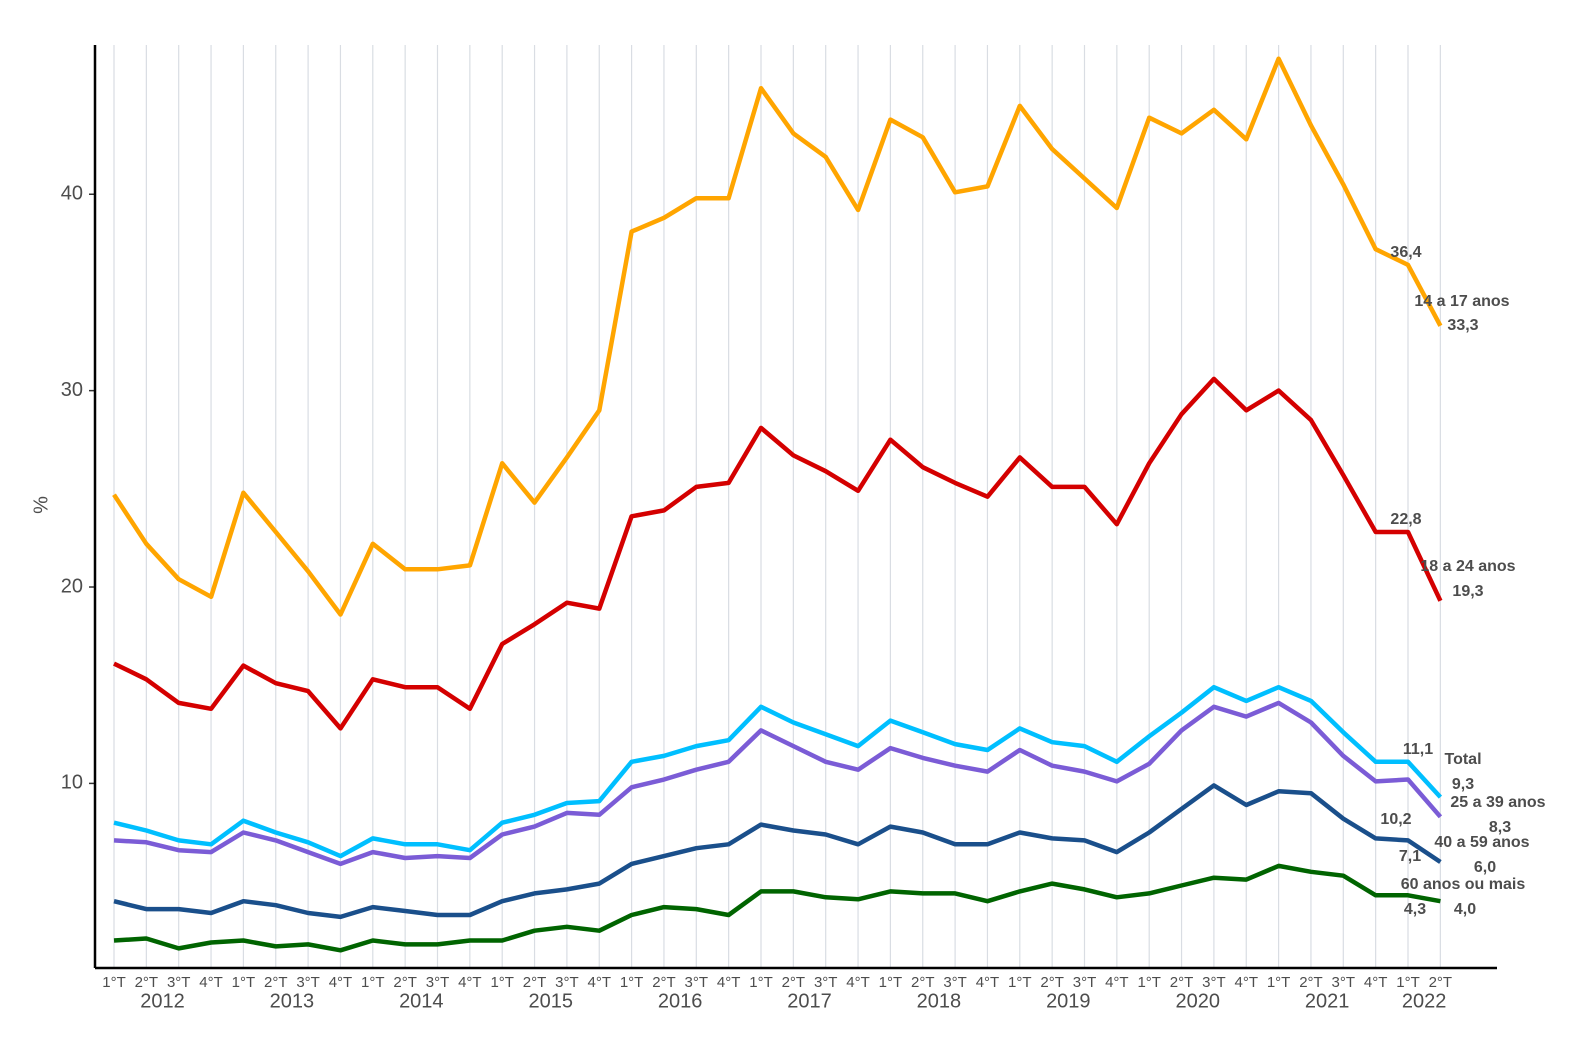 The width and height of the screenshot is (1578, 1060). Describe the element at coordinates (680, 1001) in the screenshot. I see `year-label: 2016` at that location.